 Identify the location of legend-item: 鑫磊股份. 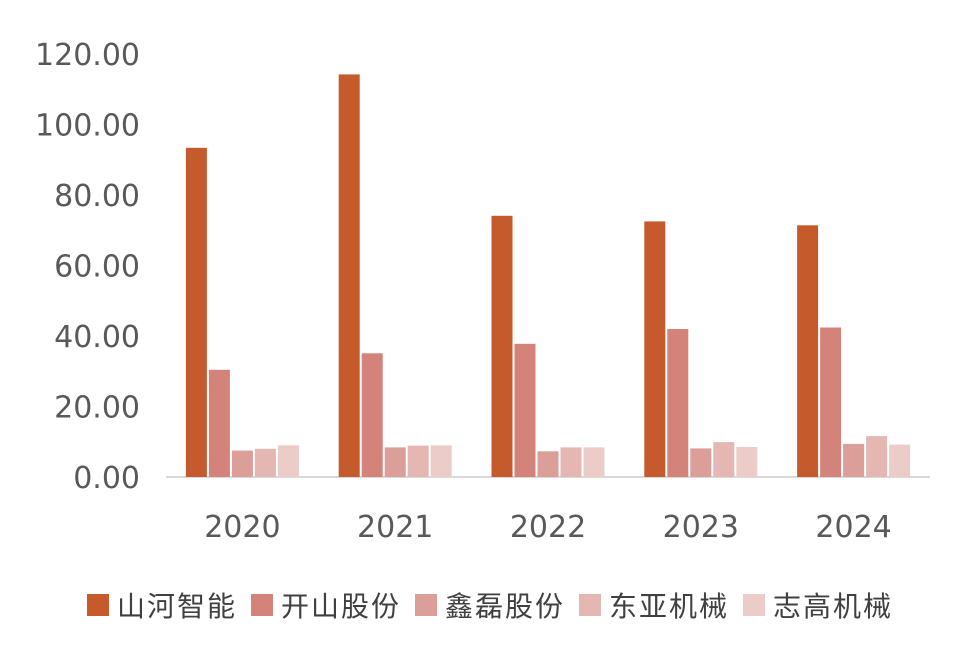
(489, 605).